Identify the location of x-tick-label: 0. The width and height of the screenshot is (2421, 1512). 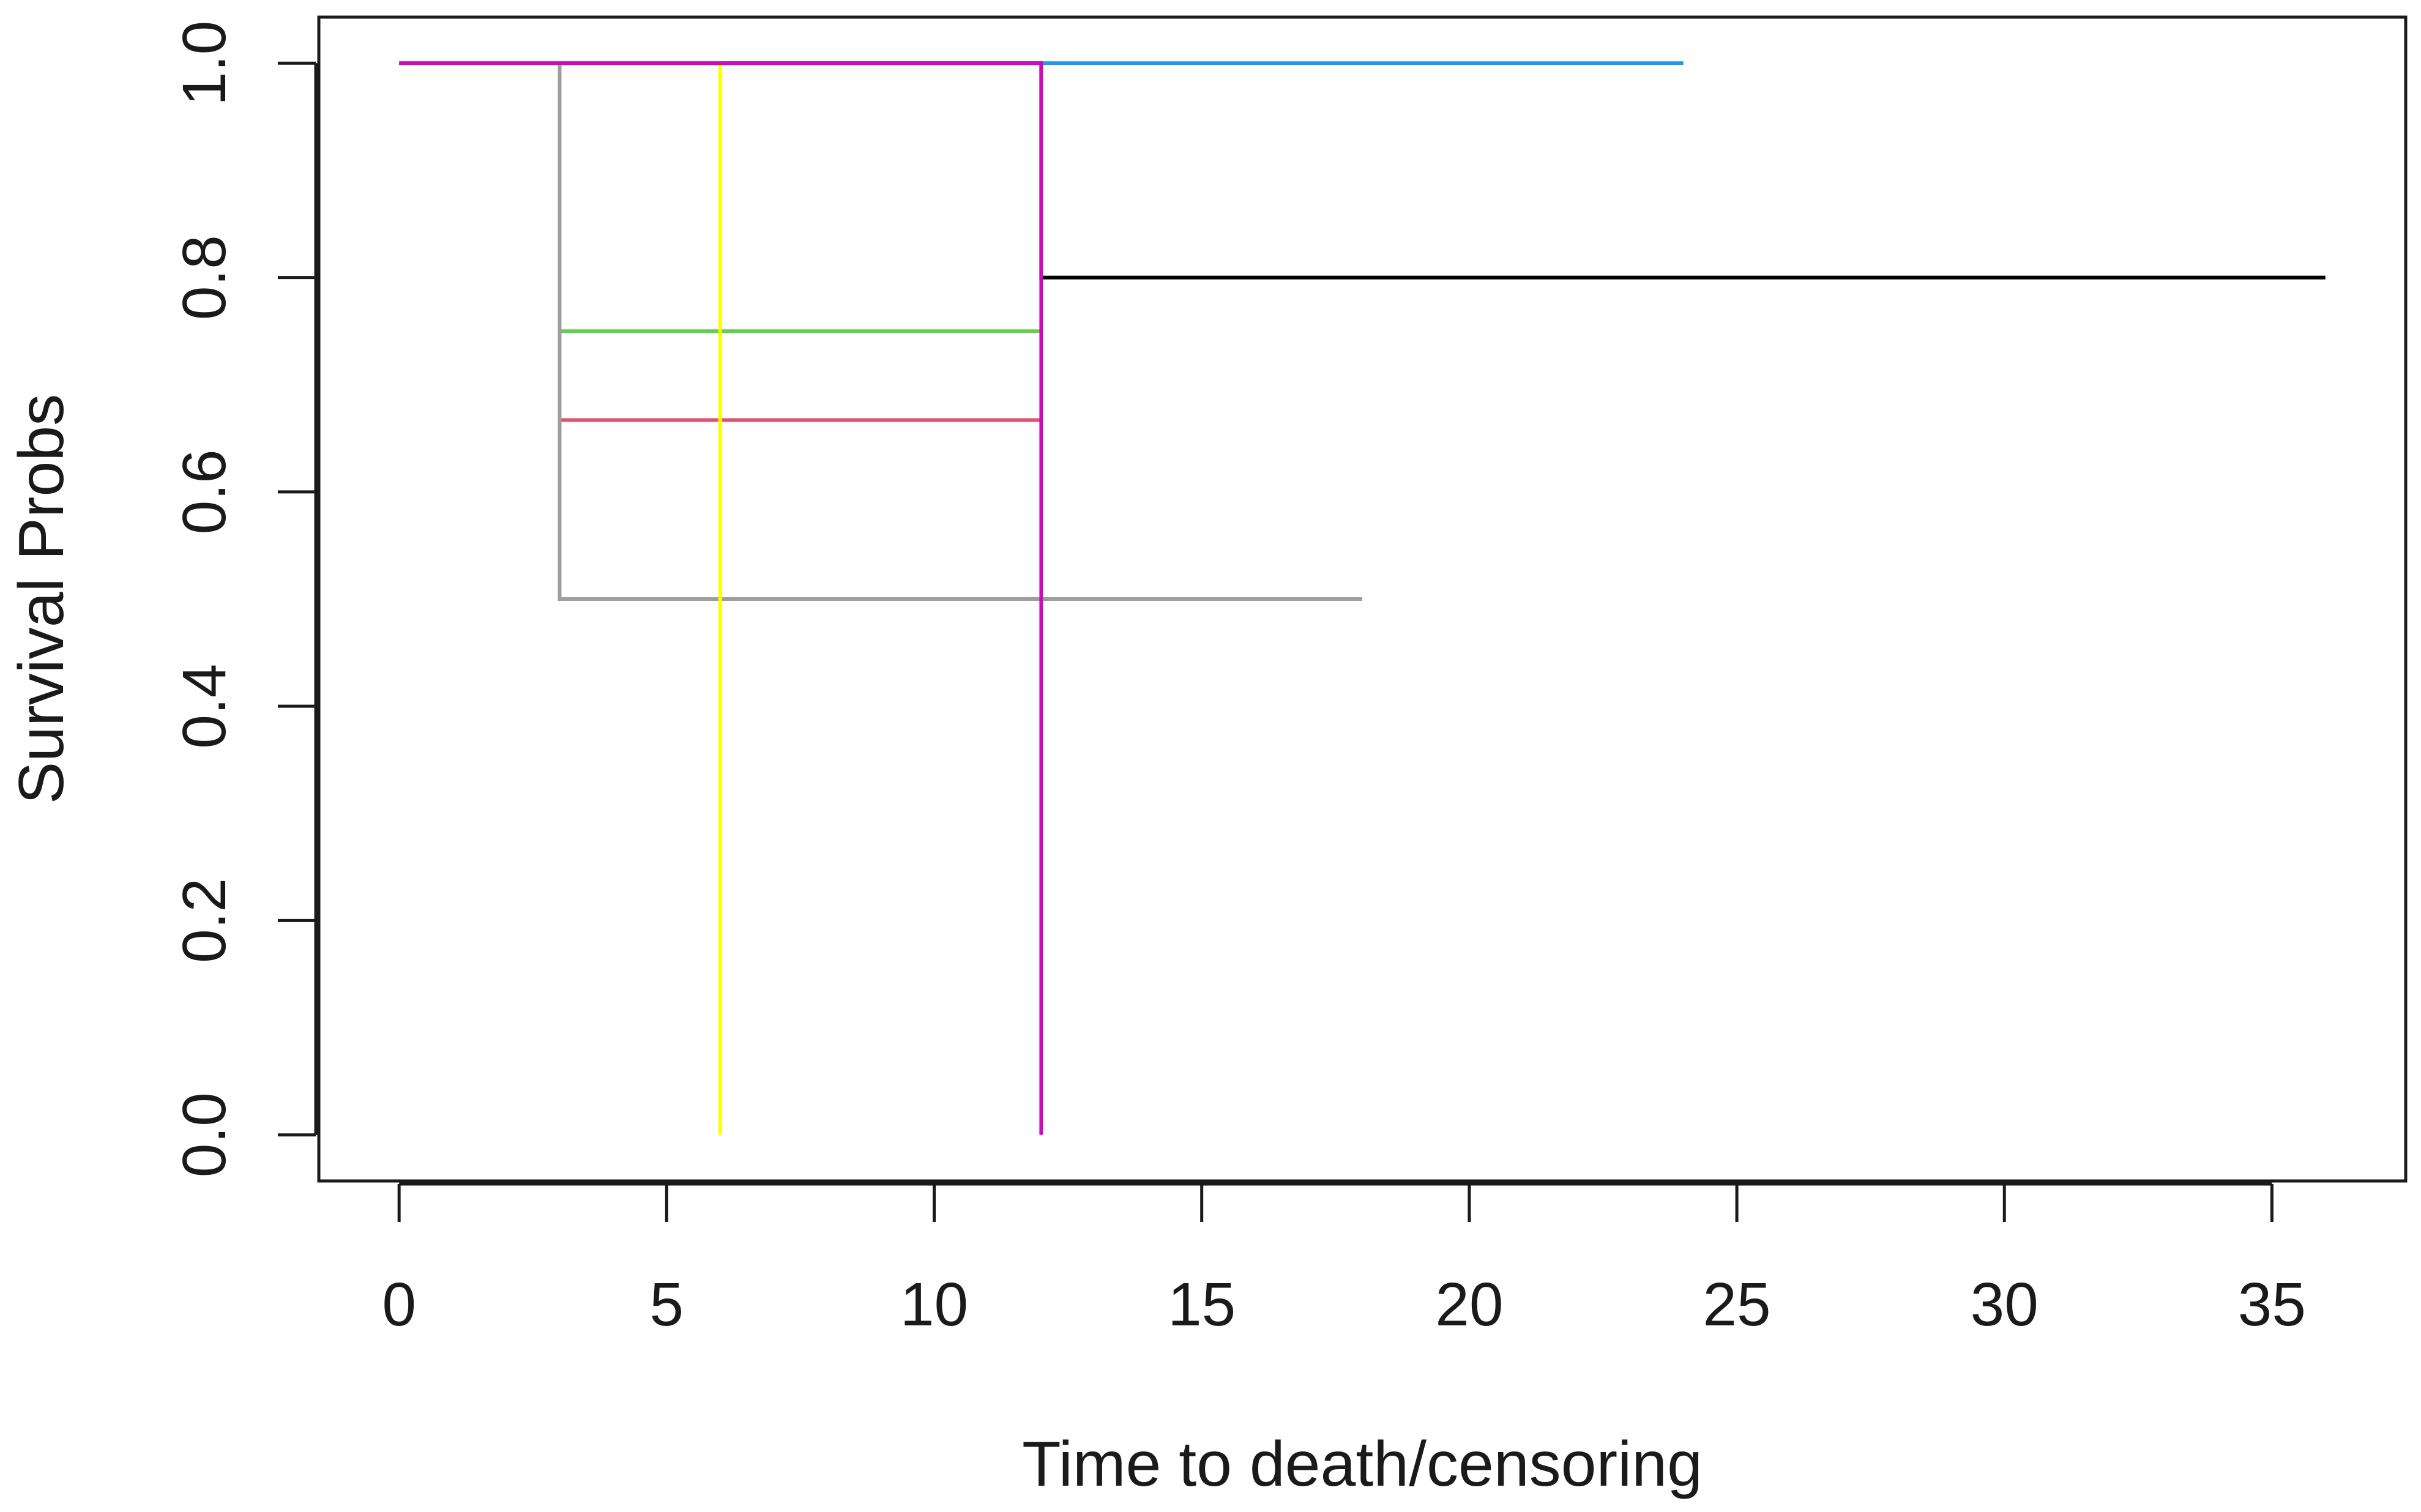
(399, 1305).